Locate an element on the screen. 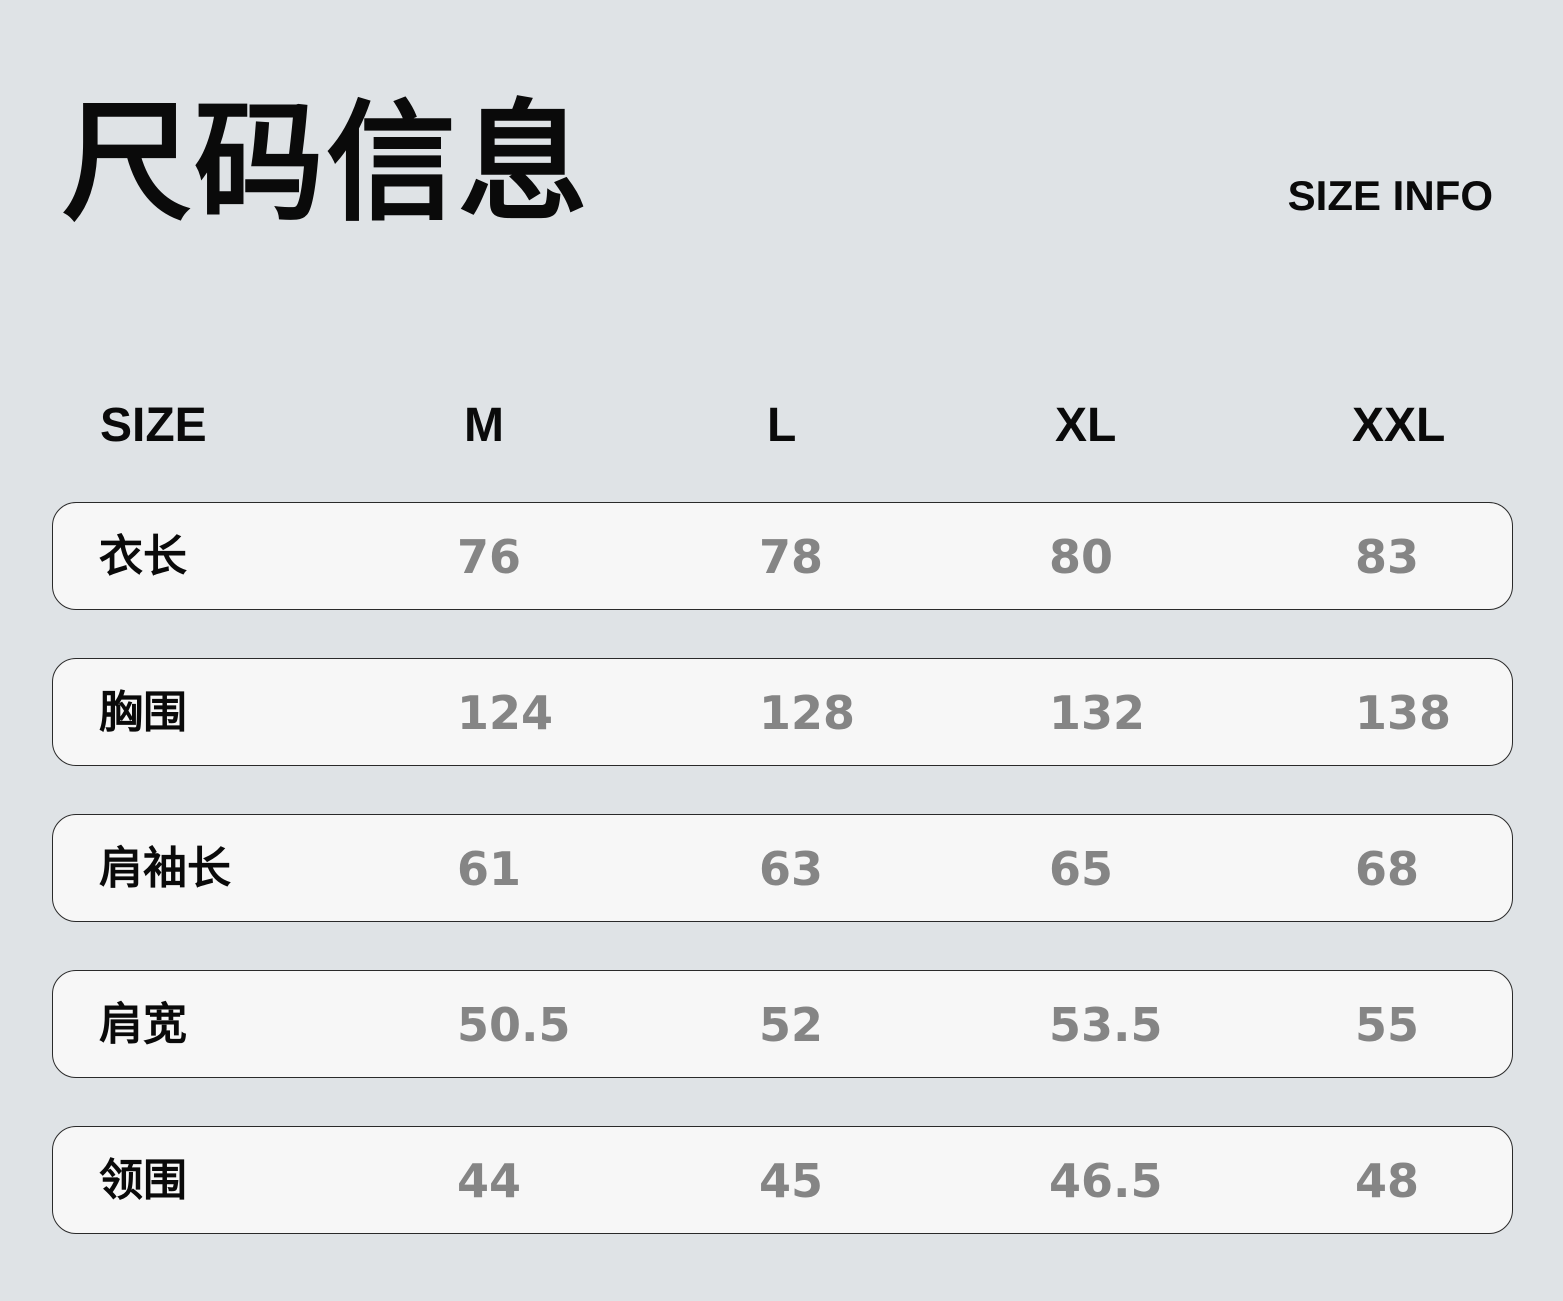 Image resolution: width=1563 pixels, height=1301 pixels. size-value: 46.5 is located at coordinates (1106, 1181).